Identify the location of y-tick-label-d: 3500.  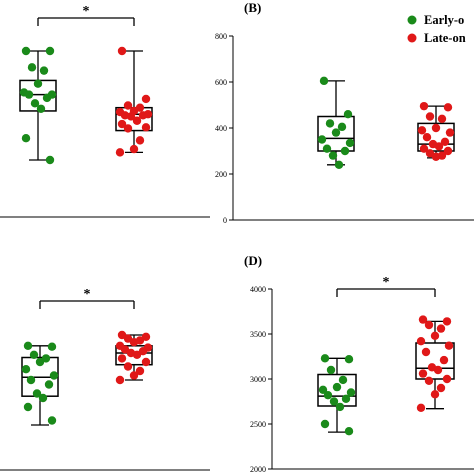
(258, 334).